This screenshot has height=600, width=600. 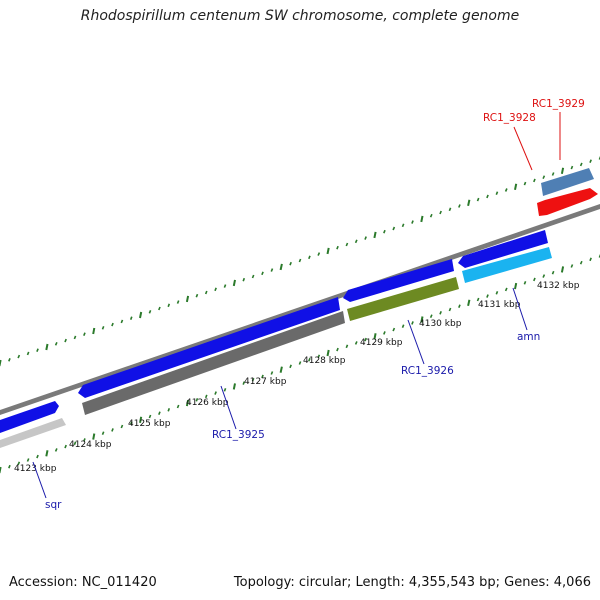 What do you see at coordinates (381, 343) in the screenshot?
I see `tick-label: 4129 kbp` at bounding box center [381, 343].